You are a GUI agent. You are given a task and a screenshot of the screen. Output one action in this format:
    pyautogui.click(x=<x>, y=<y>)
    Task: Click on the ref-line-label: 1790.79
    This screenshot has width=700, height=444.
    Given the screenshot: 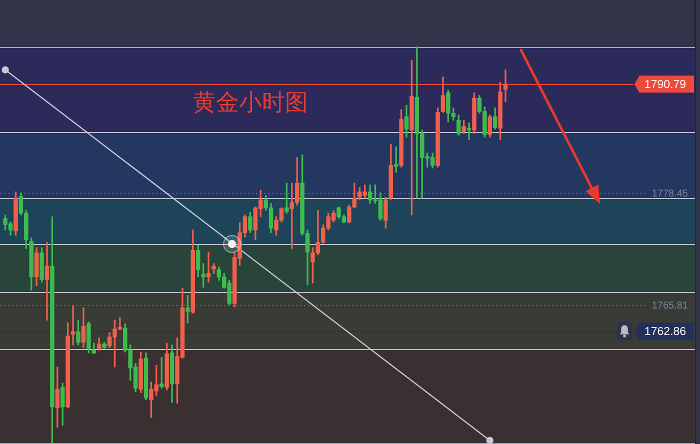 What is the action you would take?
    pyautogui.click(x=665, y=84)
    